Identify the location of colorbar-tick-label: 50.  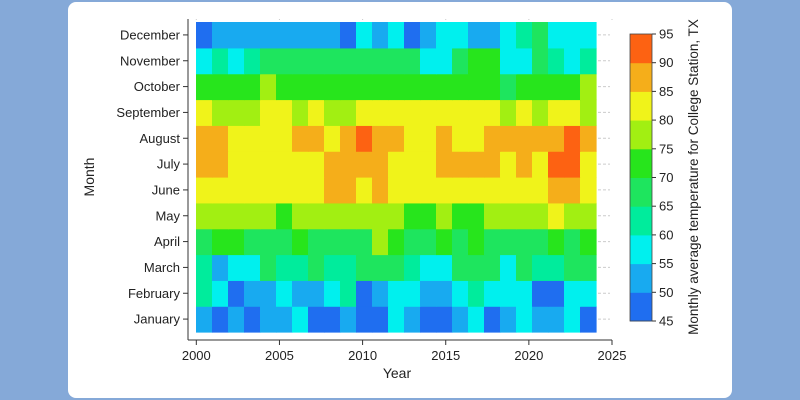
(666, 292).